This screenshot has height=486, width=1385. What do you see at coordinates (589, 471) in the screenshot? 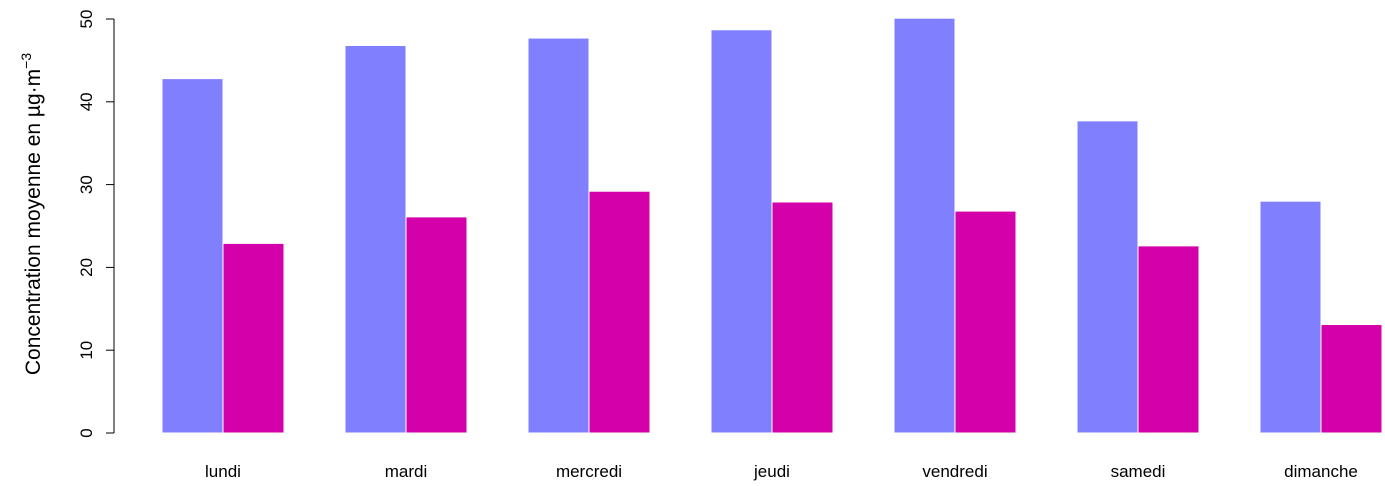
I see `category-label: mercredi` at bounding box center [589, 471].